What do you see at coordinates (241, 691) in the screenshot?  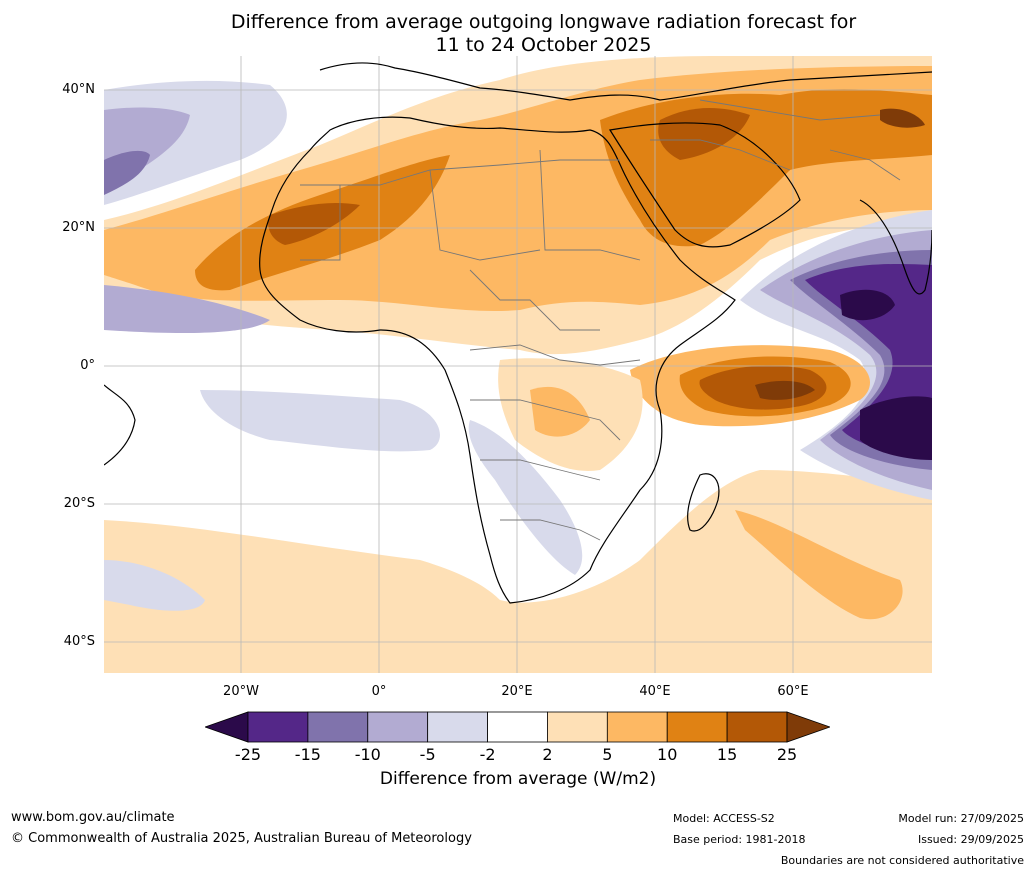 I see `lon-label-20W: 20°W` at bounding box center [241, 691].